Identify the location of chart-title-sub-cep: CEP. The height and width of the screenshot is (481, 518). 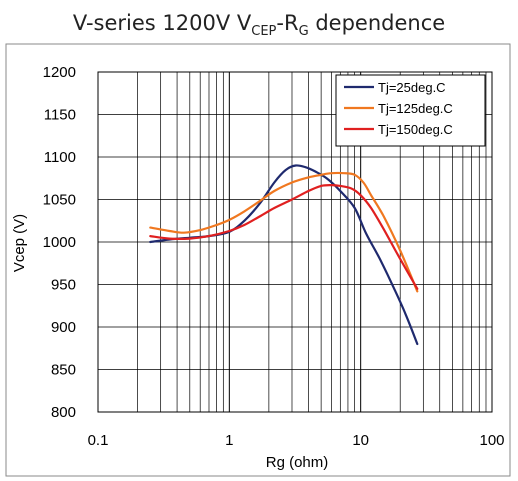
(263, 31).